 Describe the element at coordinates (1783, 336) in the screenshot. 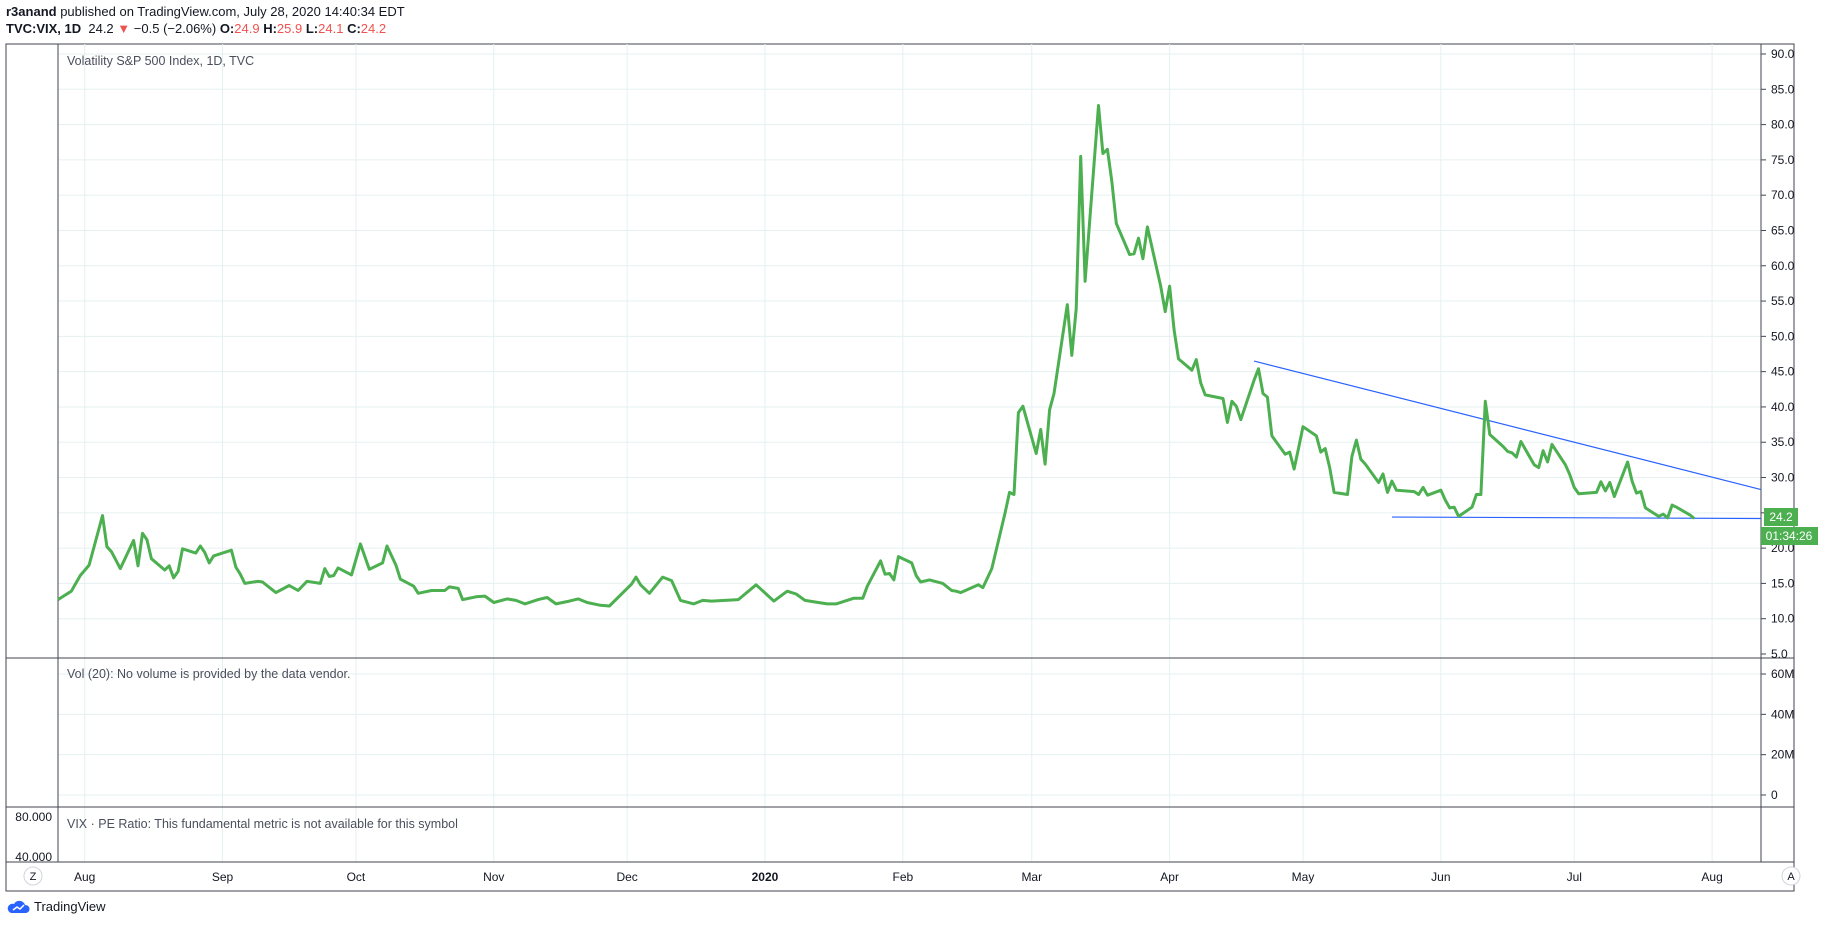

I see `price-tick-label: 50.0` at that location.